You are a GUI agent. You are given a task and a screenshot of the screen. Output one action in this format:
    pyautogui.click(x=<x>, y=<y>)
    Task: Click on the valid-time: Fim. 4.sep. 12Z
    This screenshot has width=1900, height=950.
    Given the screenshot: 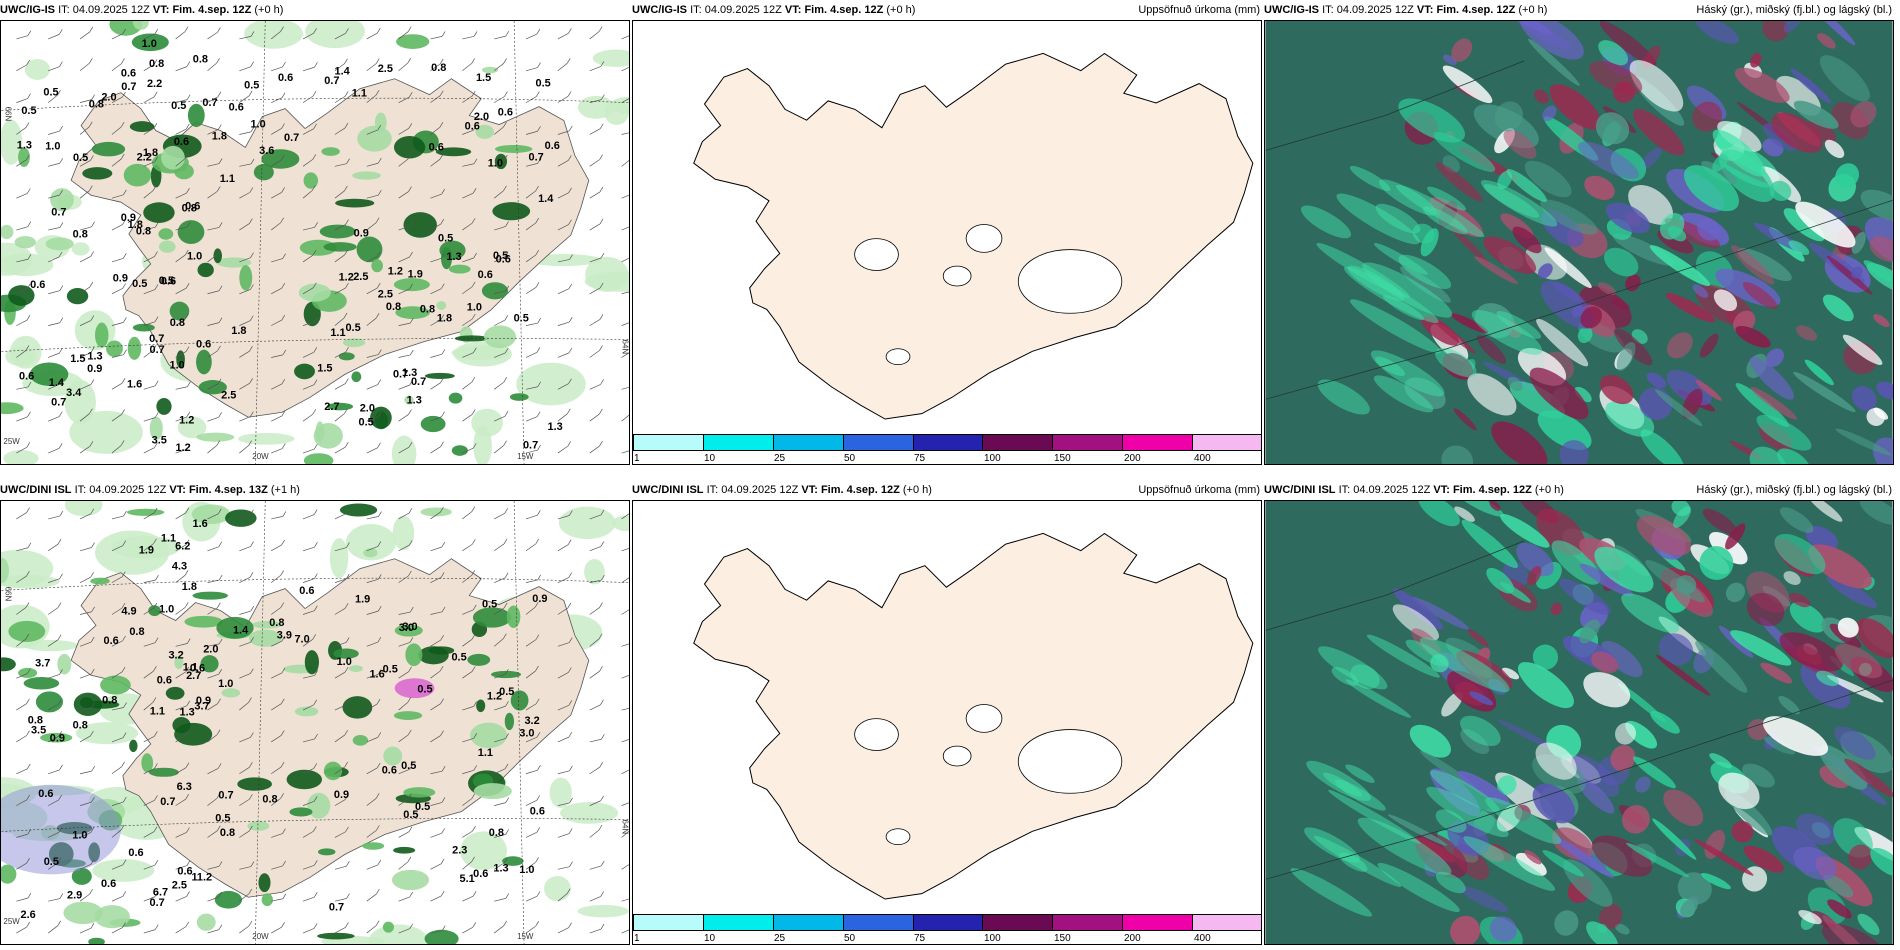 What is the action you would take?
    pyautogui.click(x=844, y=10)
    